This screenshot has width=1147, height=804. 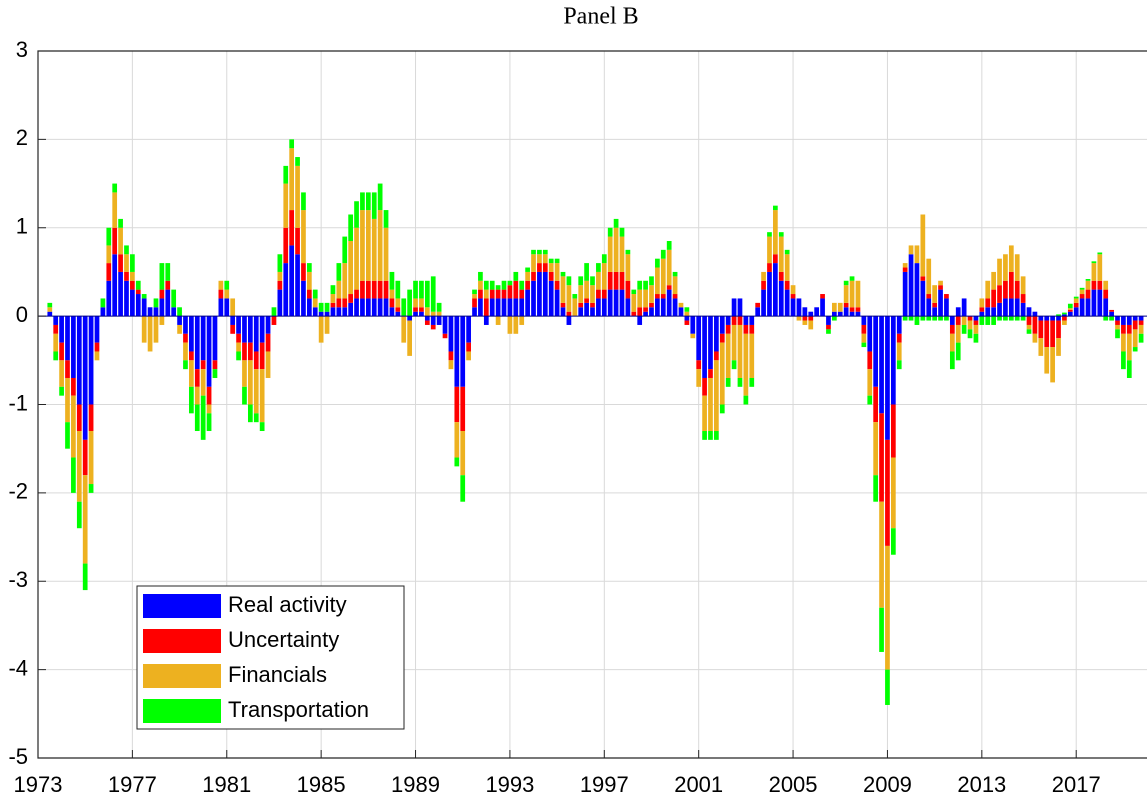 What do you see at coordinates (698, 784) in the screenshot?
I see `x-tick-label: 2001` at bounding box center [698, 784].